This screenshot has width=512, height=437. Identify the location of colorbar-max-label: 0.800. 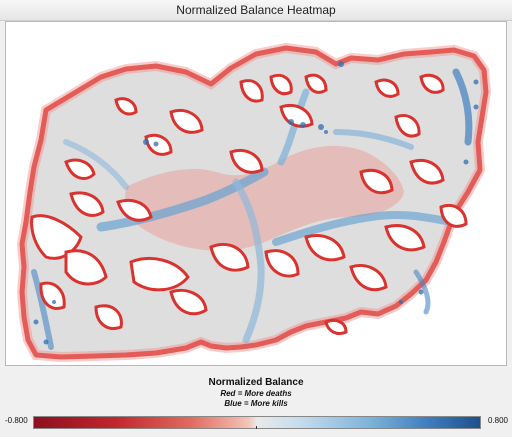
(497, 420).